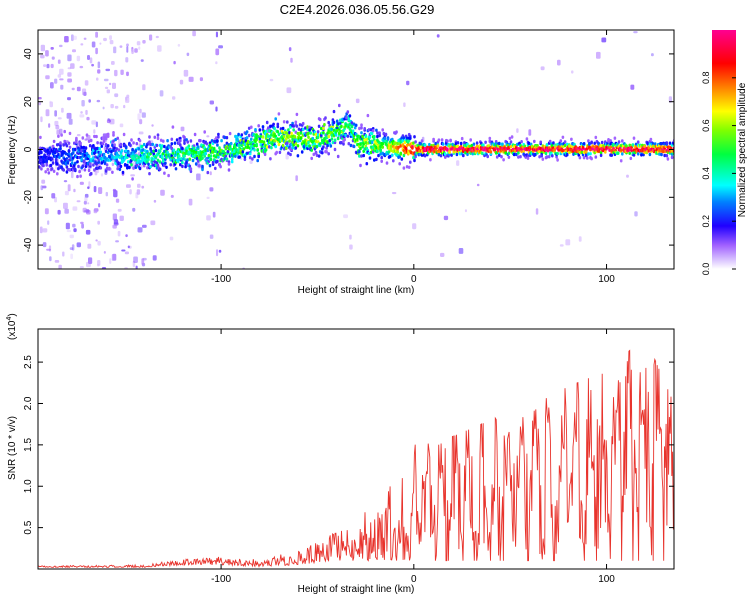 The width and height of the screenshot is (750, 600). Describe the element at coordinates (706, 78) in the screenshot. I see `colorbar-tick-label: 0.8` at that location.